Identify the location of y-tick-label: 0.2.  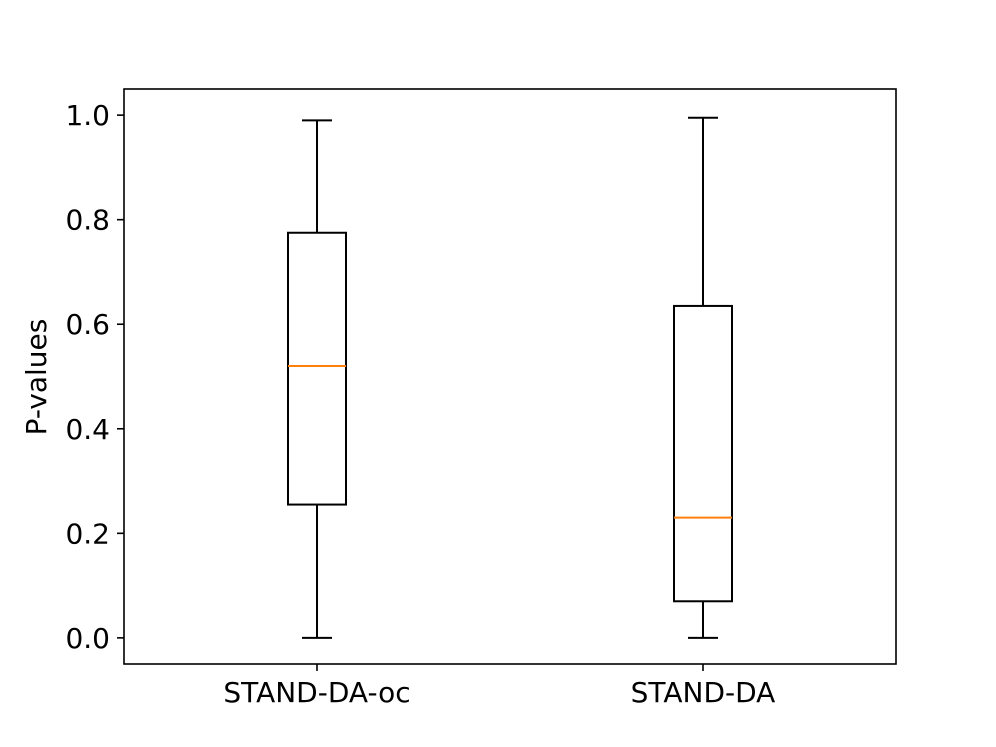
(87, 533).